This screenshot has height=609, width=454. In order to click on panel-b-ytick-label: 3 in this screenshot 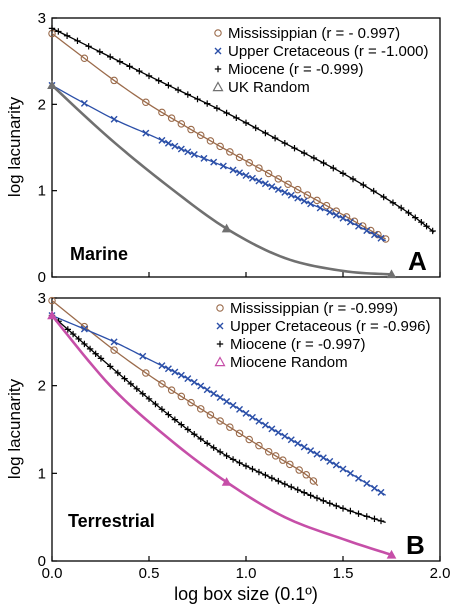, I will do `click(42, 298)`.